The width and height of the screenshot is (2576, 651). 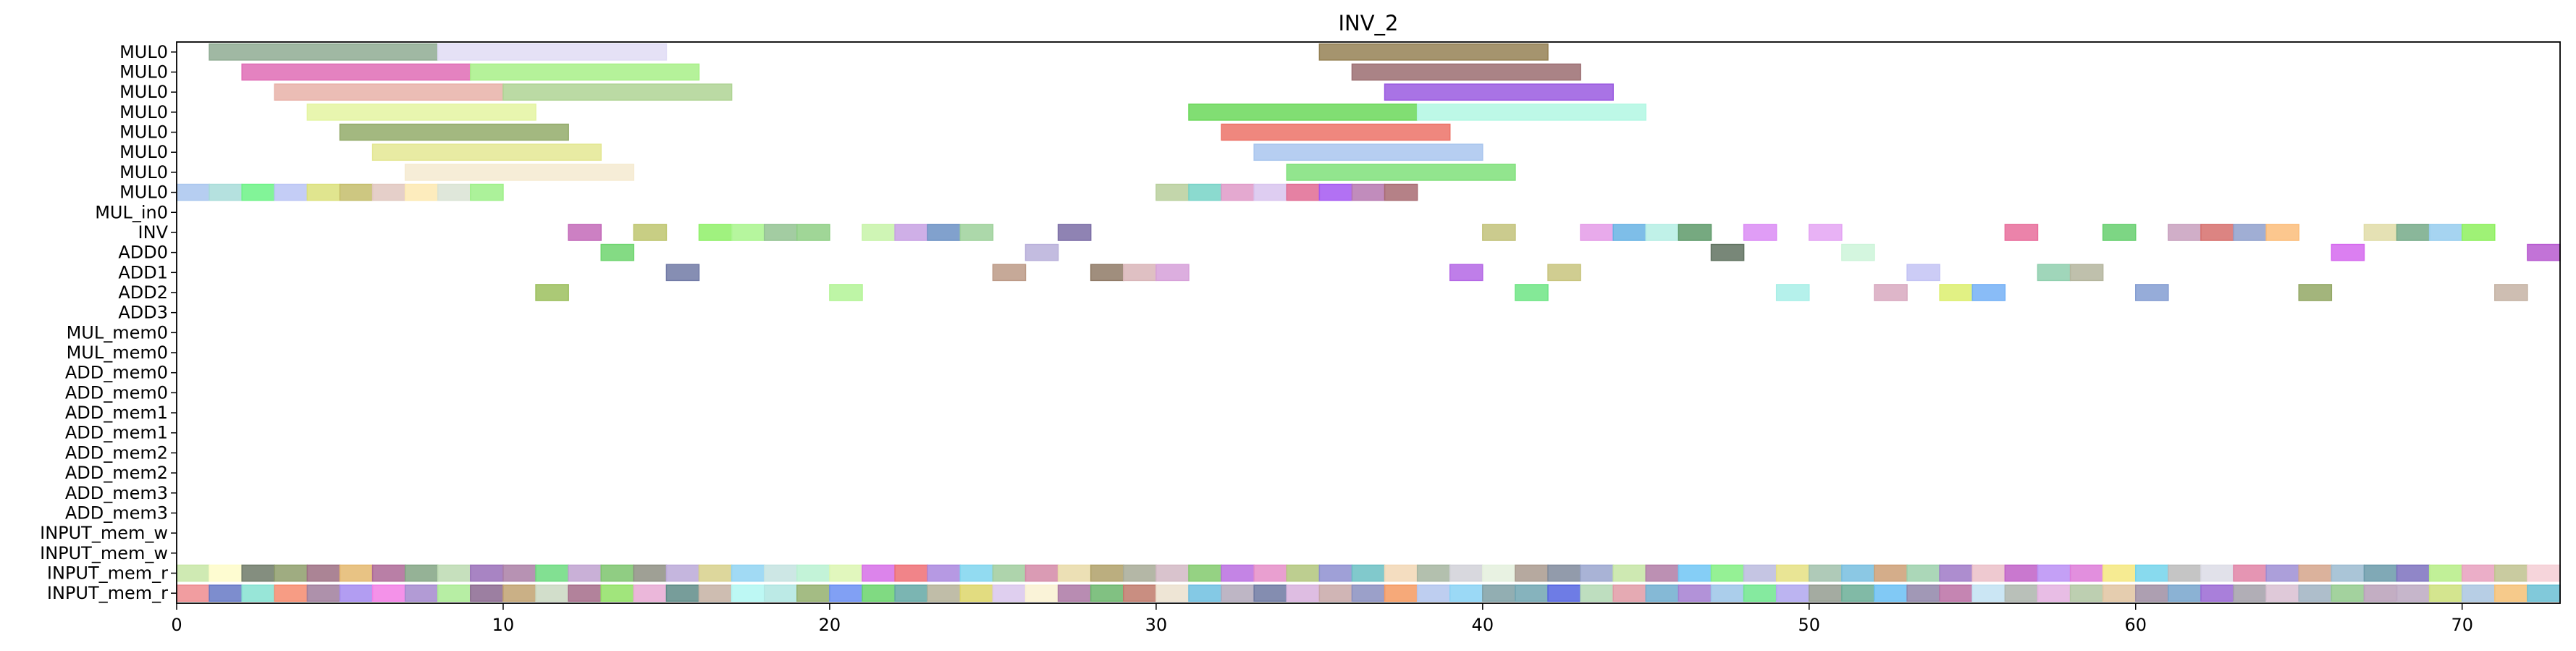 What do you see at coordinates (143, 272) in the screenshot?
I see `y-tick-label: ADD1` at bounding box center [143, 272].